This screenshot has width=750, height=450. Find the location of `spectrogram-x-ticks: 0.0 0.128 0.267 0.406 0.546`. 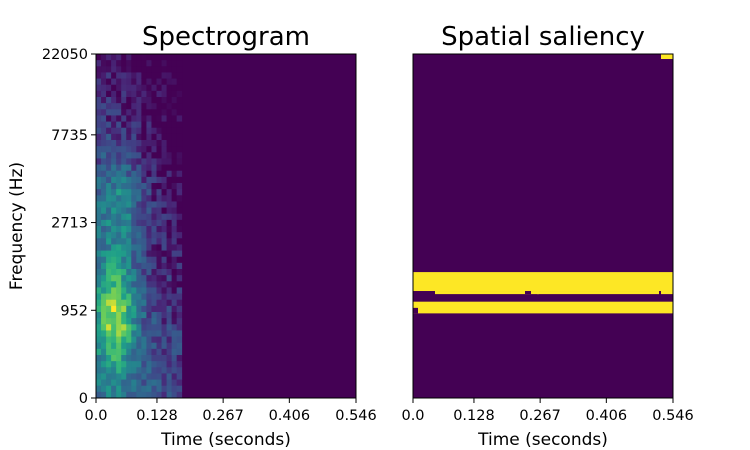

spectrogram-x-ticks: 0.0 0.128 0.267 0.406 0.546 is located at coordinates (230, 411).